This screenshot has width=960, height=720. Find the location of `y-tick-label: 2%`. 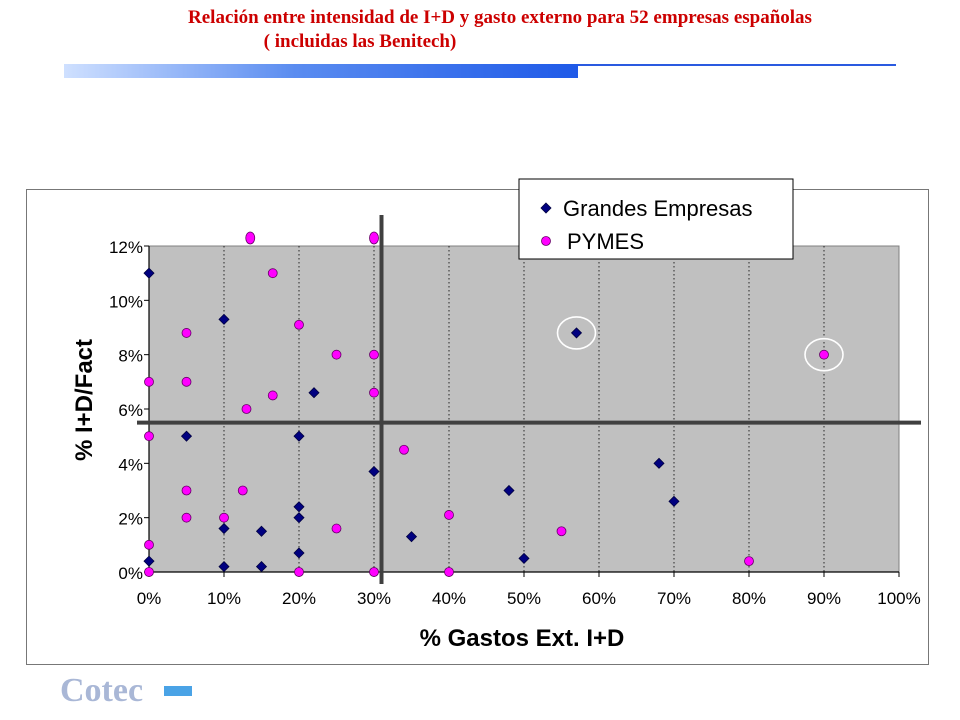

y-tick-label: 2% is located at coordinates (130, 519).